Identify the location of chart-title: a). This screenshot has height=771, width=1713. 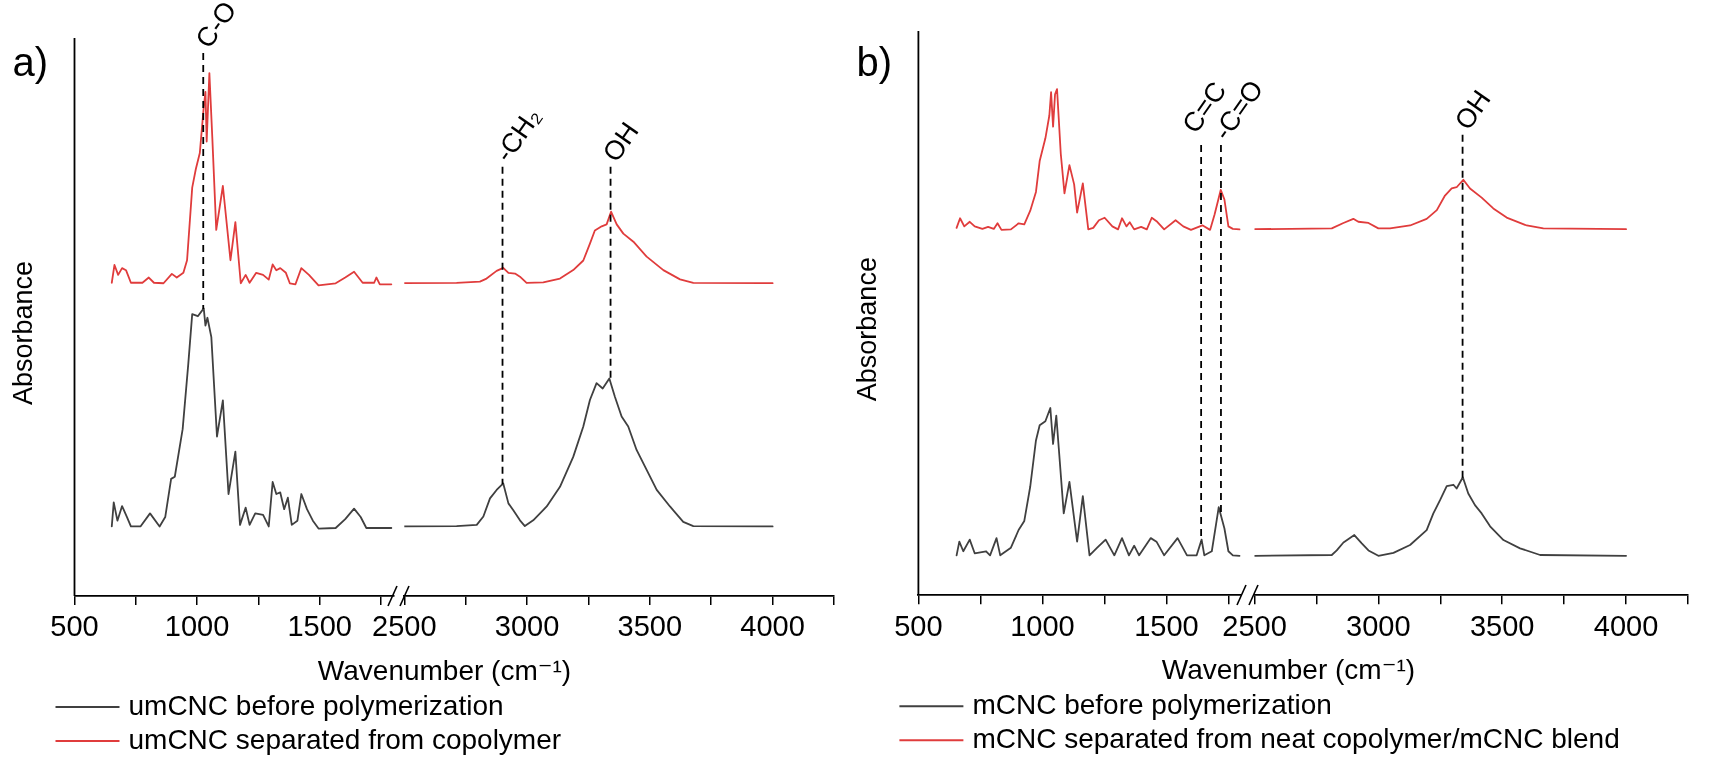
(30, 62).